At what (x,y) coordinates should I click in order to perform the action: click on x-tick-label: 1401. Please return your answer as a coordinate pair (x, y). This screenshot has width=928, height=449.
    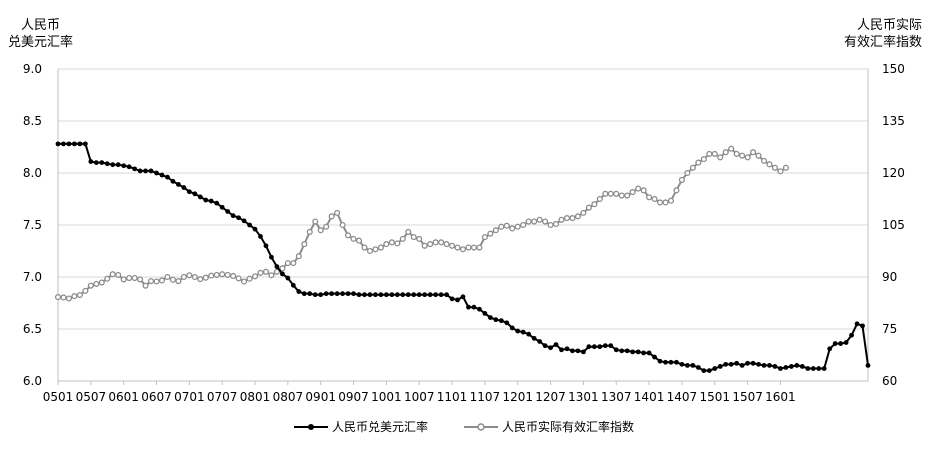
    Looking at the image, I should click on (649, 397).